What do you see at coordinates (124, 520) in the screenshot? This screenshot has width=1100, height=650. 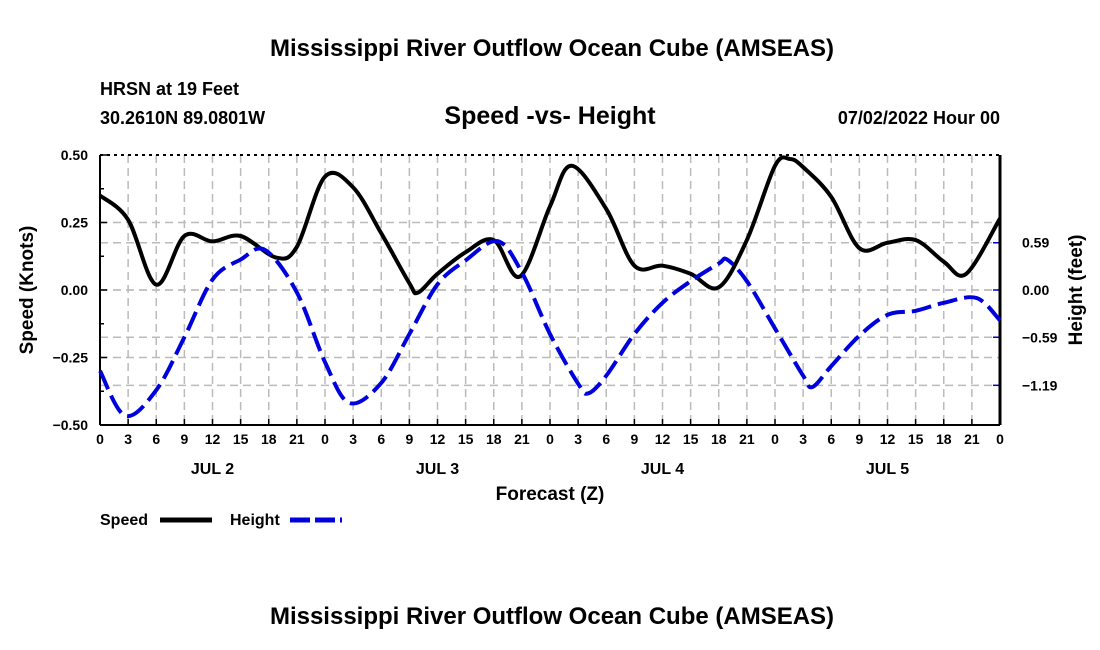 I see `legend-speed-label: Speed` at bounding box center [124, 520].